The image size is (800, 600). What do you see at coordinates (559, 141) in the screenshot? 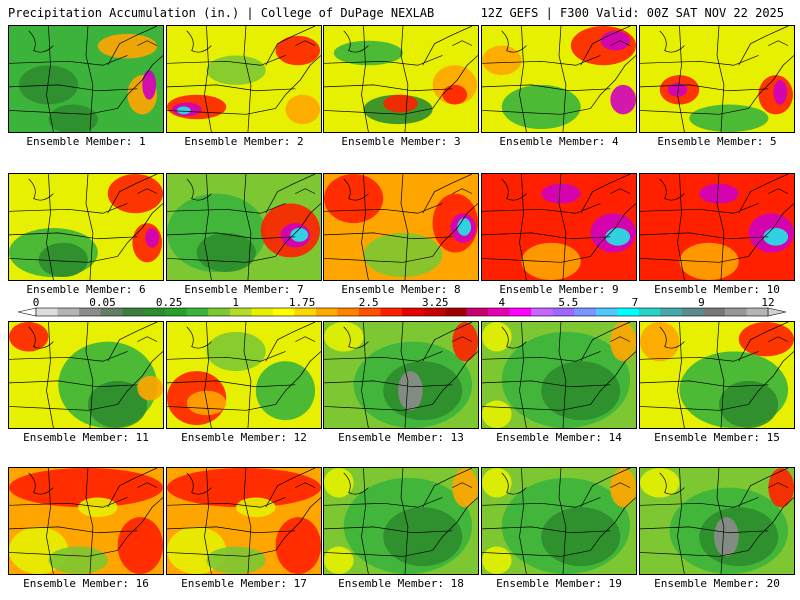
I see `ensemble-member-label: Ensemble Member: 4` at bounding box center [559, 141].